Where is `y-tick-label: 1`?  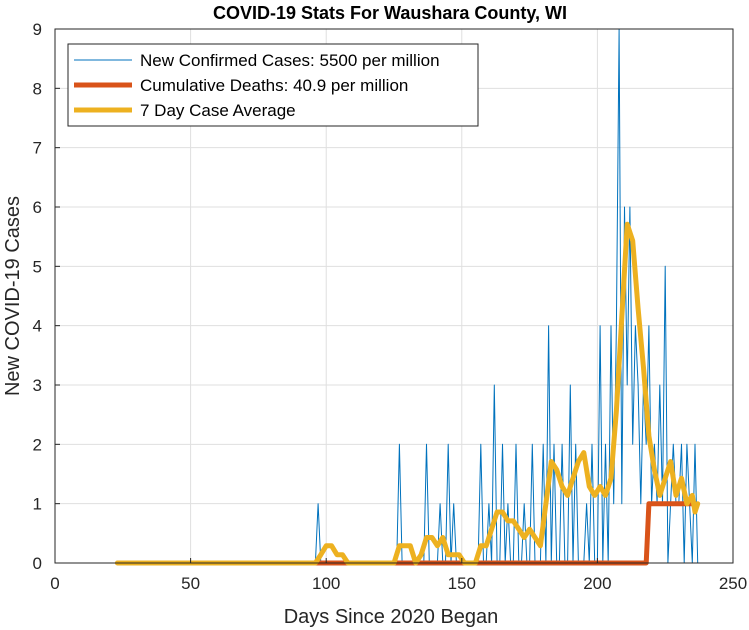
y-tick-label: 1 is located at coordinates (37, 504).